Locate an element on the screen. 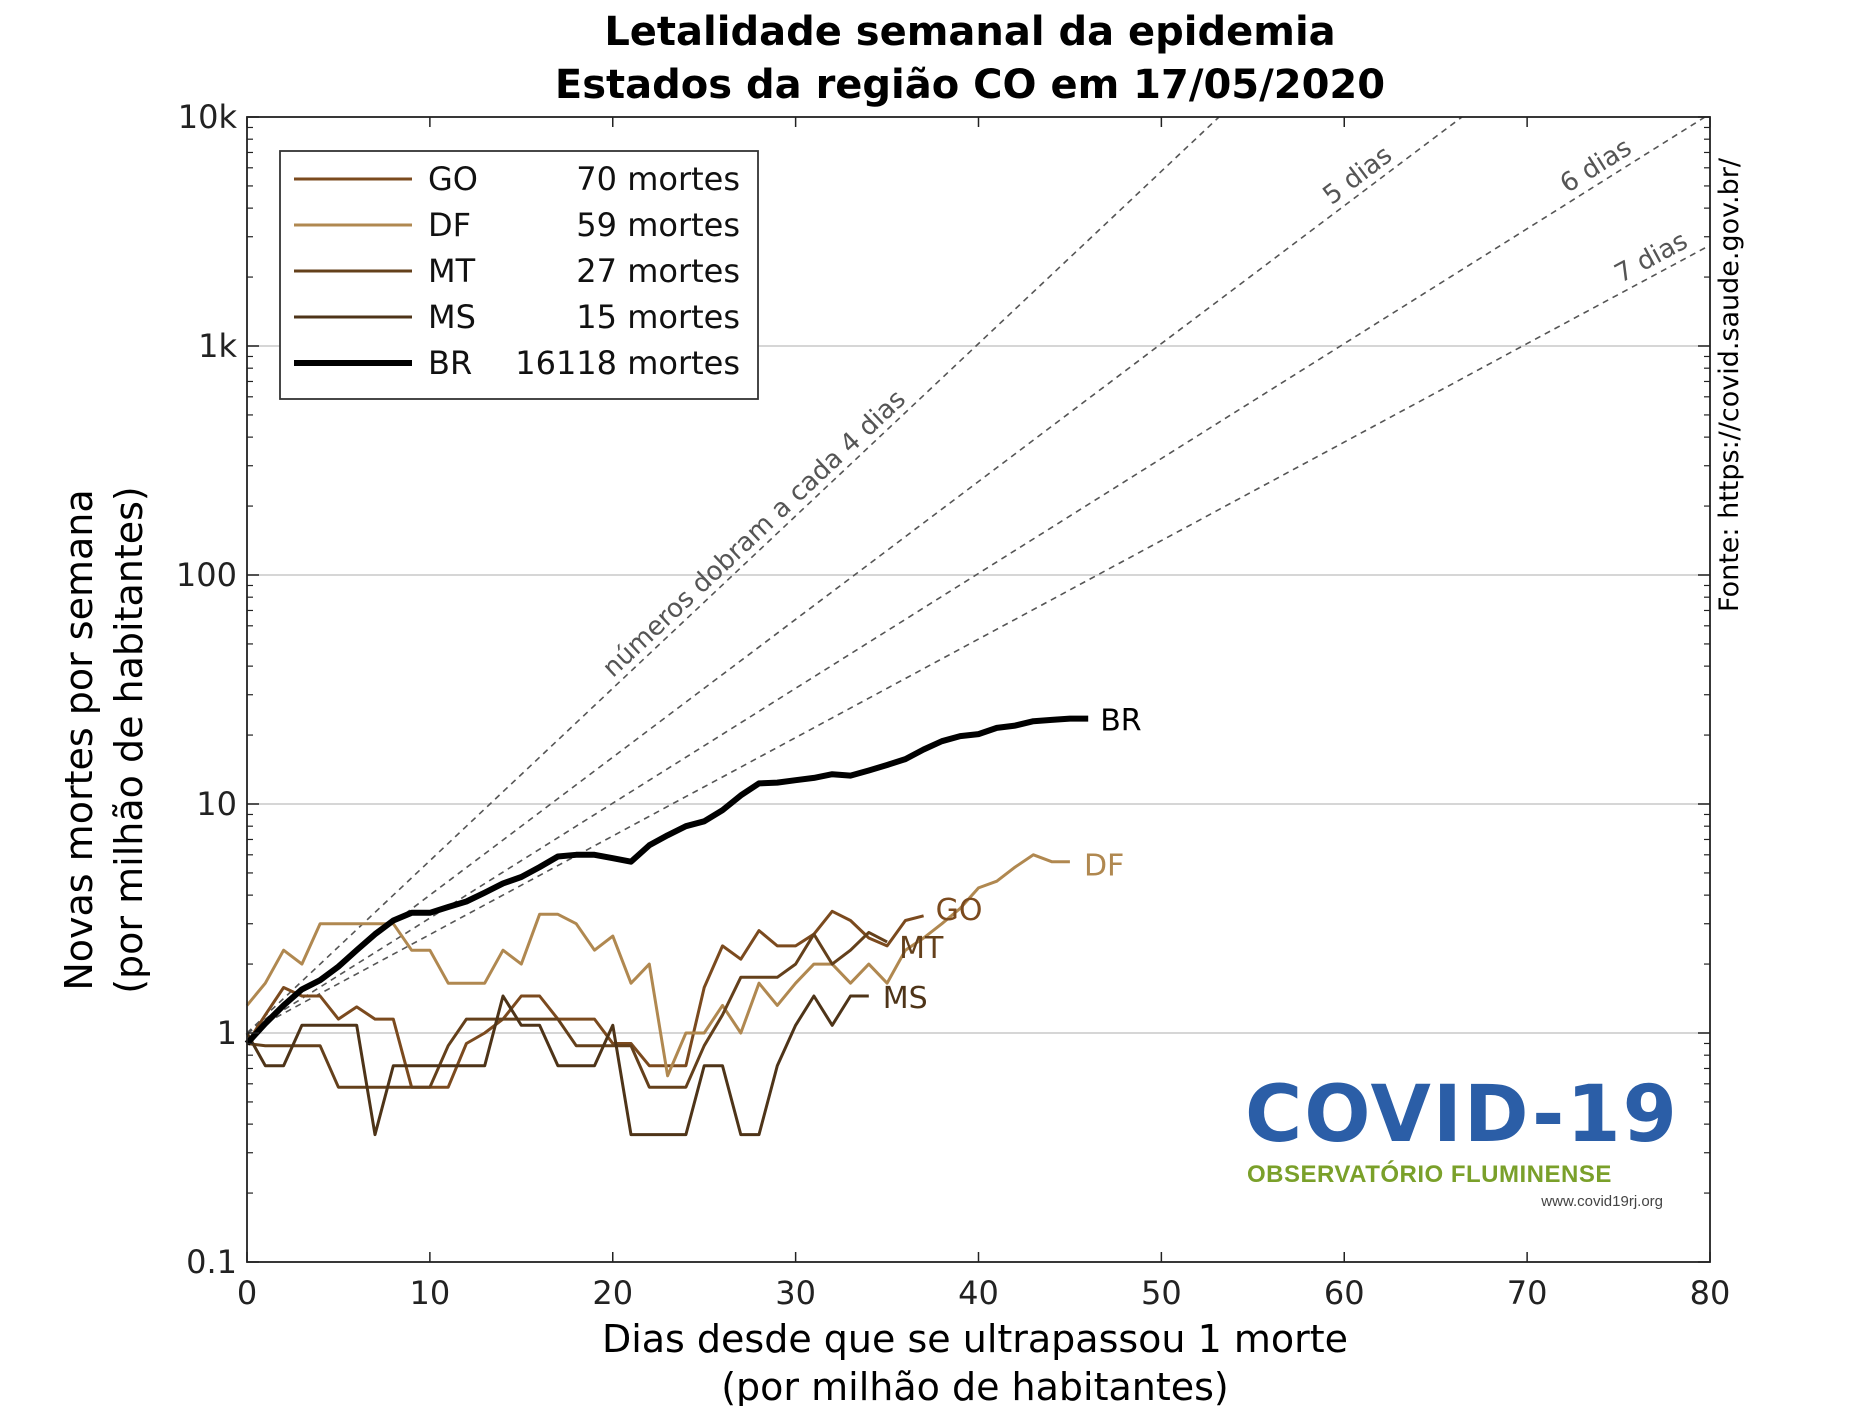  chart-subtitle: Estados da região CO em 17/05/2020 is located at coordinates (970, 85).